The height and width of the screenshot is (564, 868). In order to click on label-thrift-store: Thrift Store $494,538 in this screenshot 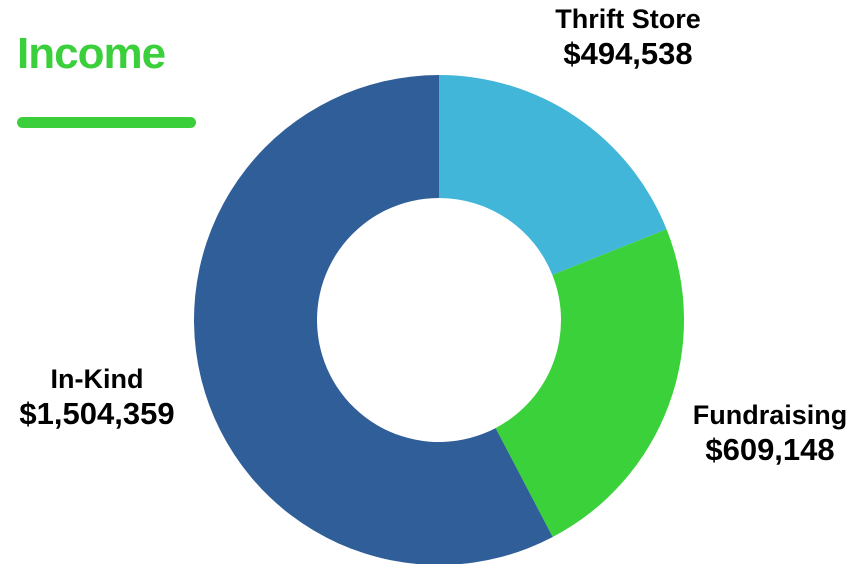, I will do `click(628, 38)`.